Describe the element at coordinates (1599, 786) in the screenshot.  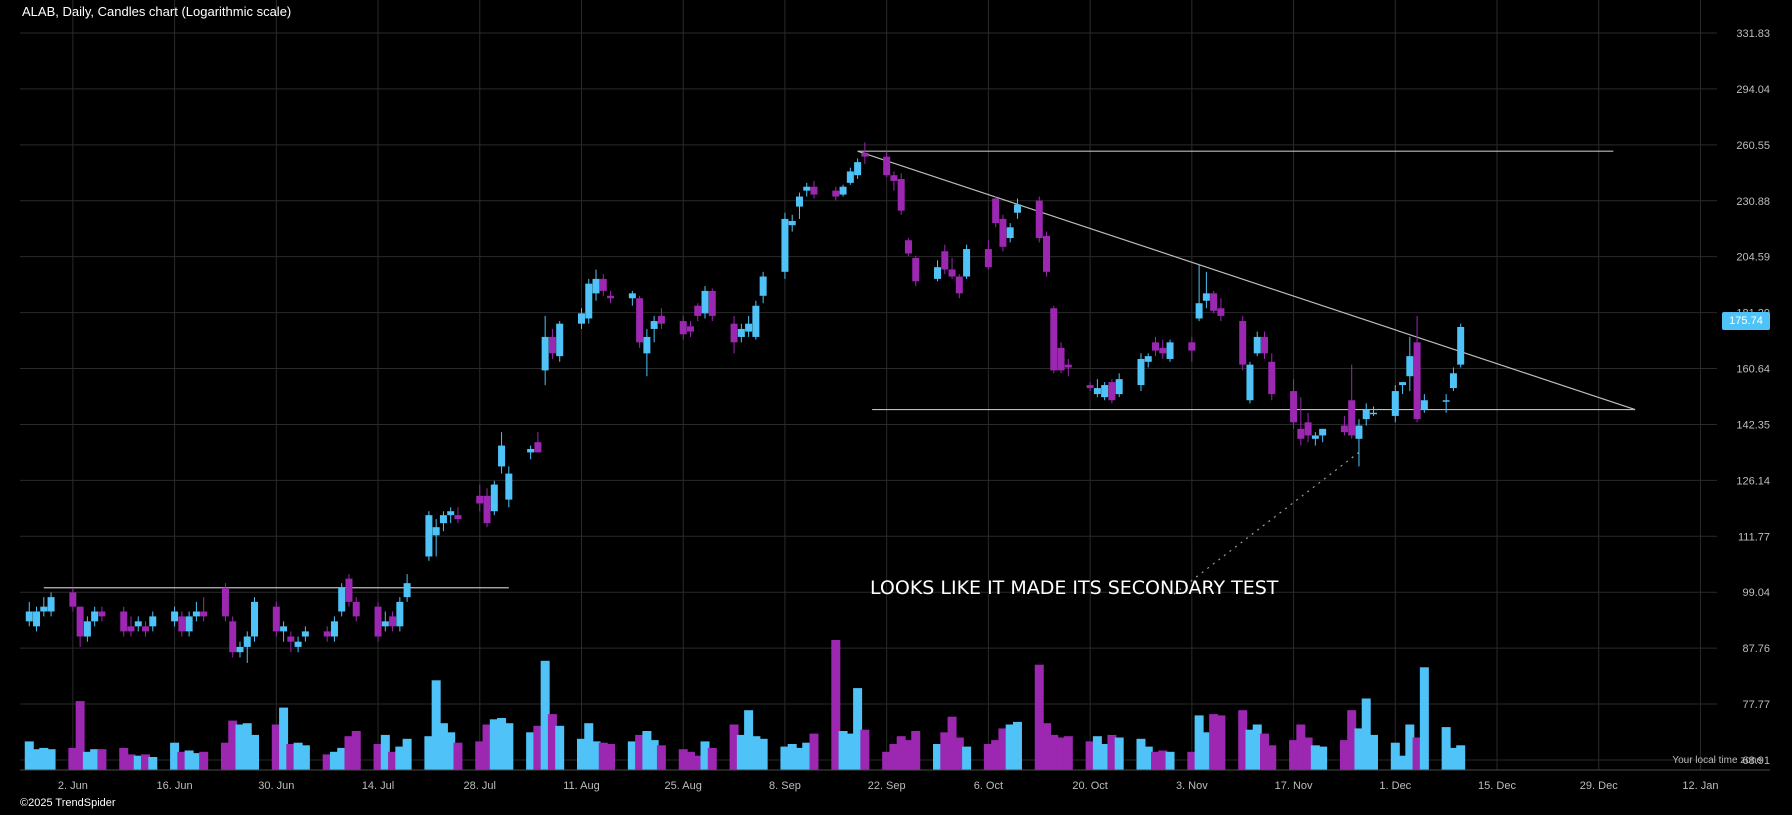
I see `x-tick-label: 29. Dec` at that location.